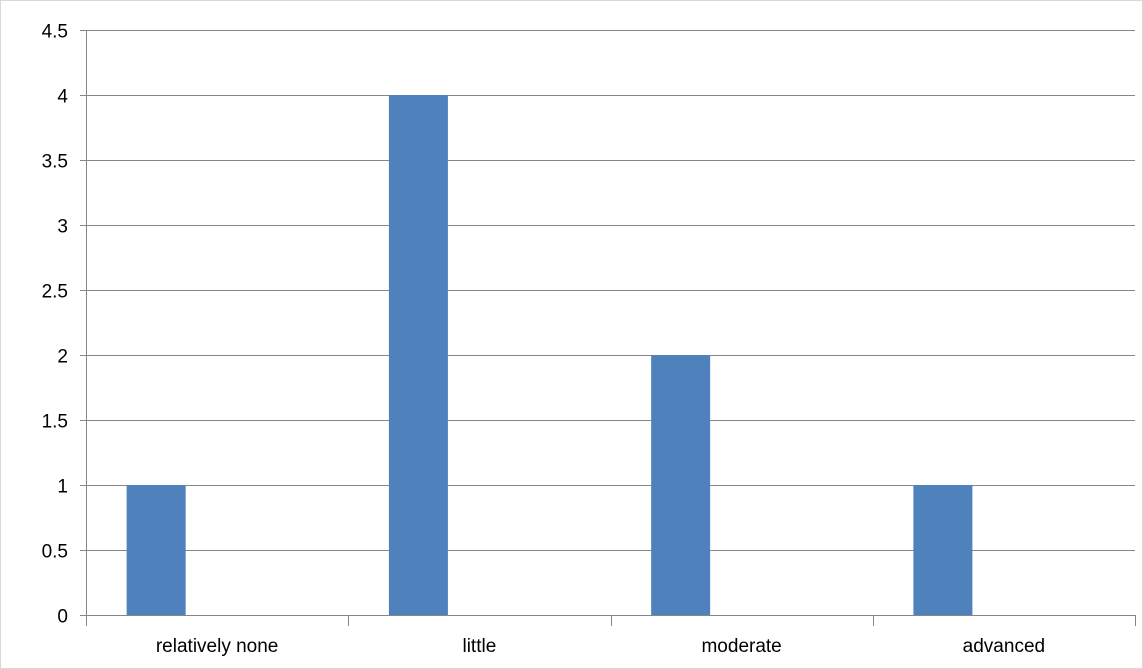 This screenshot has height=669, width=1143. What do you see at coordinates (62, 487) in the screenshot?
I see `y-tick-label: 1` at bounding box center [62, 487].